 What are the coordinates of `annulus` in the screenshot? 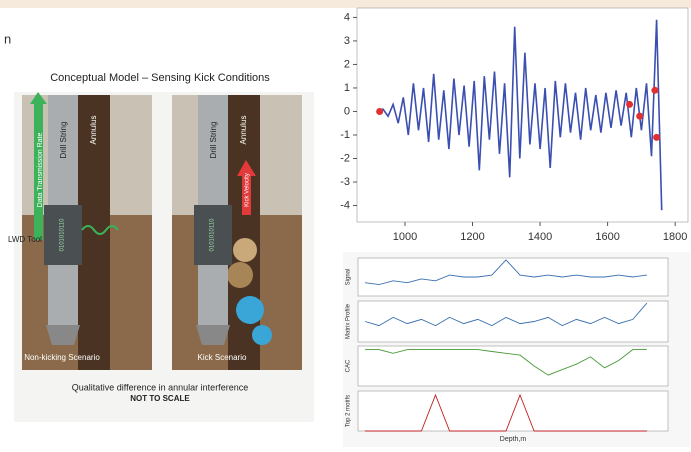 It's located at (244, 232).